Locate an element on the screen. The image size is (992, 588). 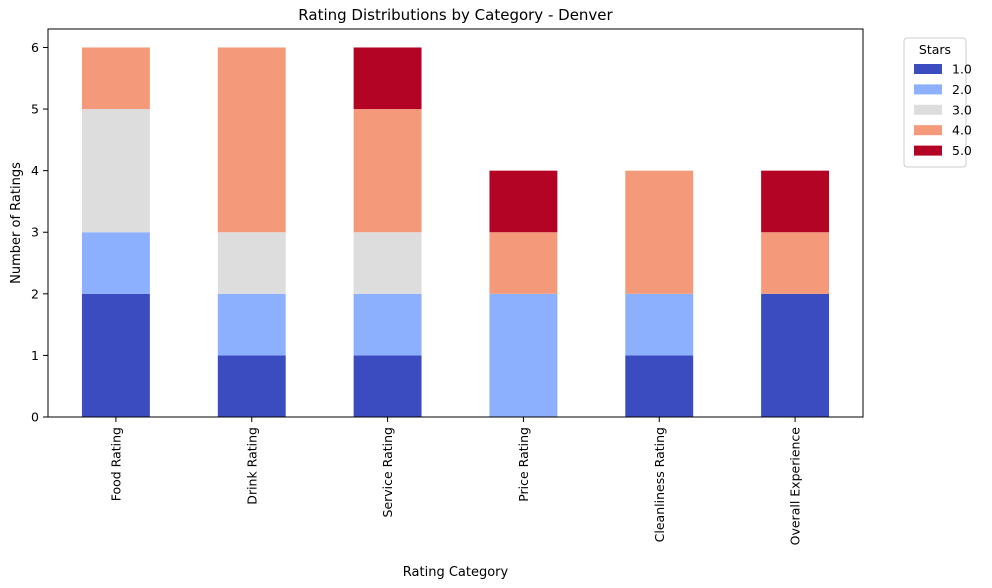
x-tick-label: Price Rating is located at coordinates (523, 464).